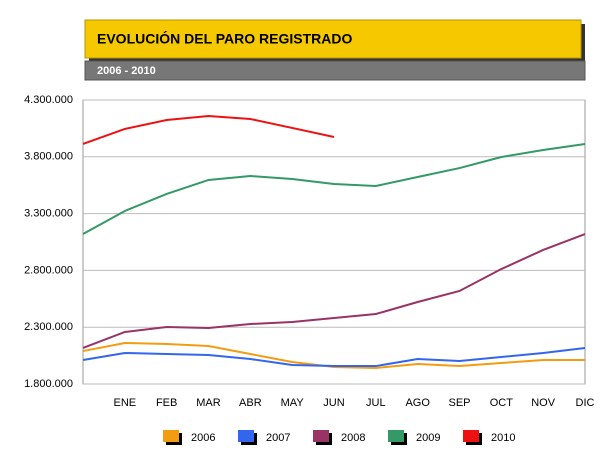  I want to click on chart-title: EVOLUCIÓN DEL PARO REGISTRADO, so click(225, 38).